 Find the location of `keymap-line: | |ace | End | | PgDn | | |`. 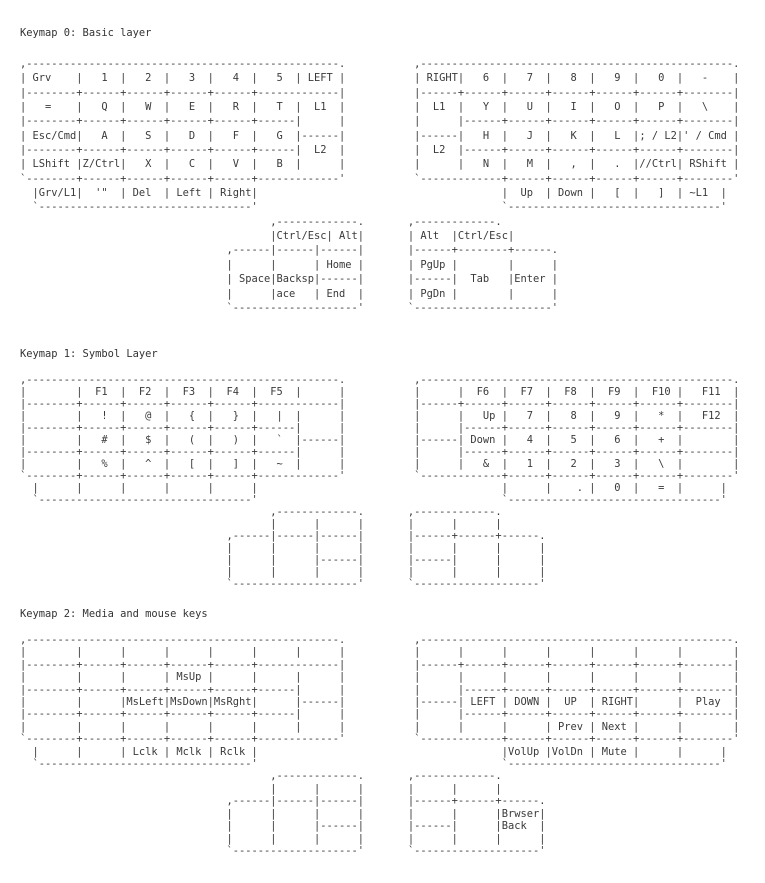

keymap-line: | |ace | End | | PgDn | | | is located at coordinates (289, 293).